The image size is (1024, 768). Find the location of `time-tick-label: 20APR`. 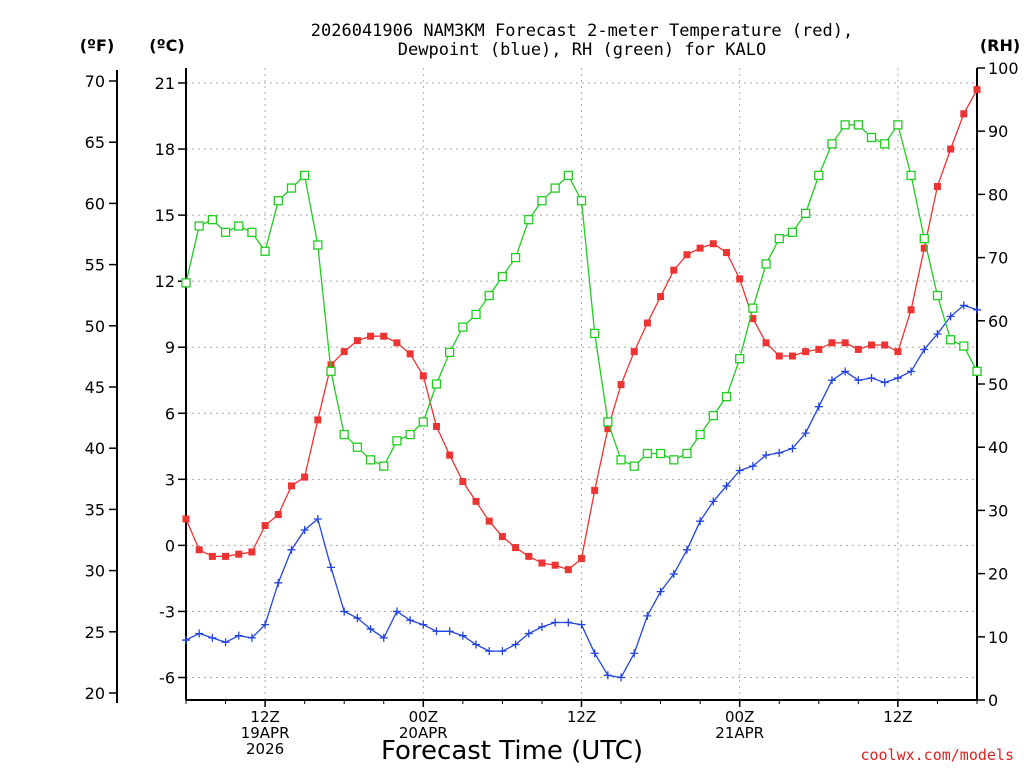

time-tick-label: 20APR is located at coordinates (423, 733).